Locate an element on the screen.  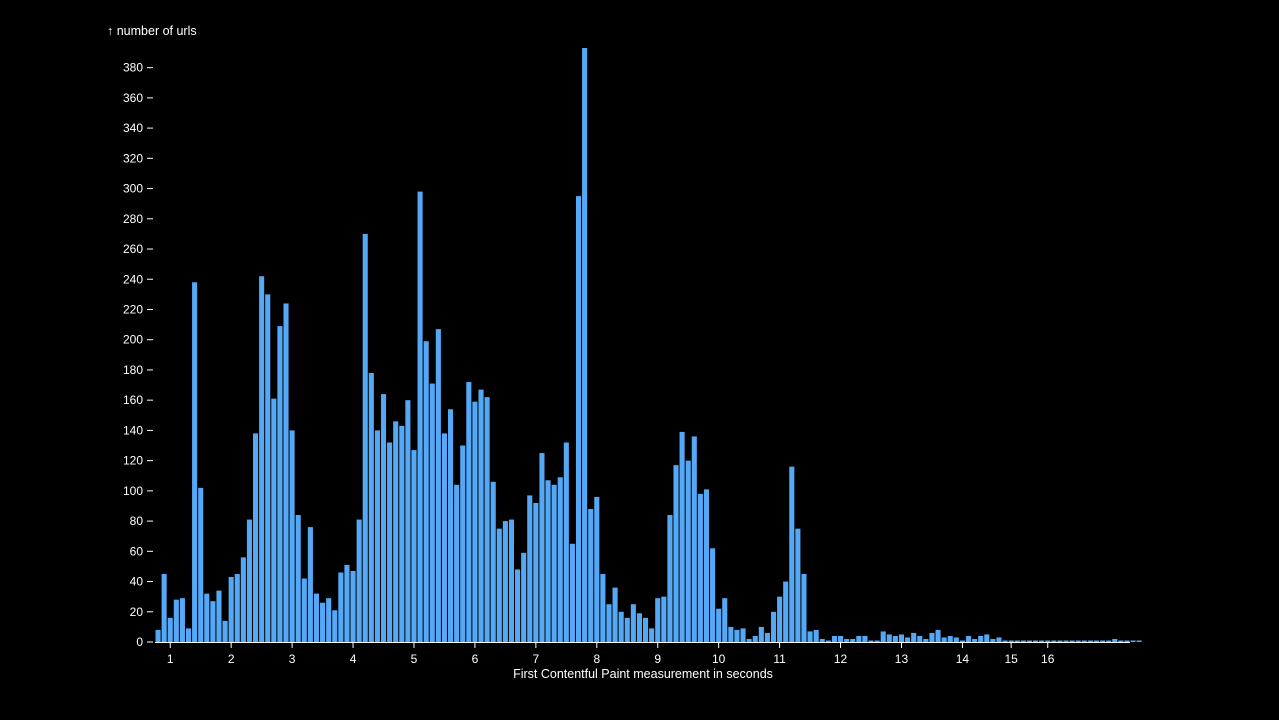
x-tick-label: 8 is located at coordinates (596, 659).